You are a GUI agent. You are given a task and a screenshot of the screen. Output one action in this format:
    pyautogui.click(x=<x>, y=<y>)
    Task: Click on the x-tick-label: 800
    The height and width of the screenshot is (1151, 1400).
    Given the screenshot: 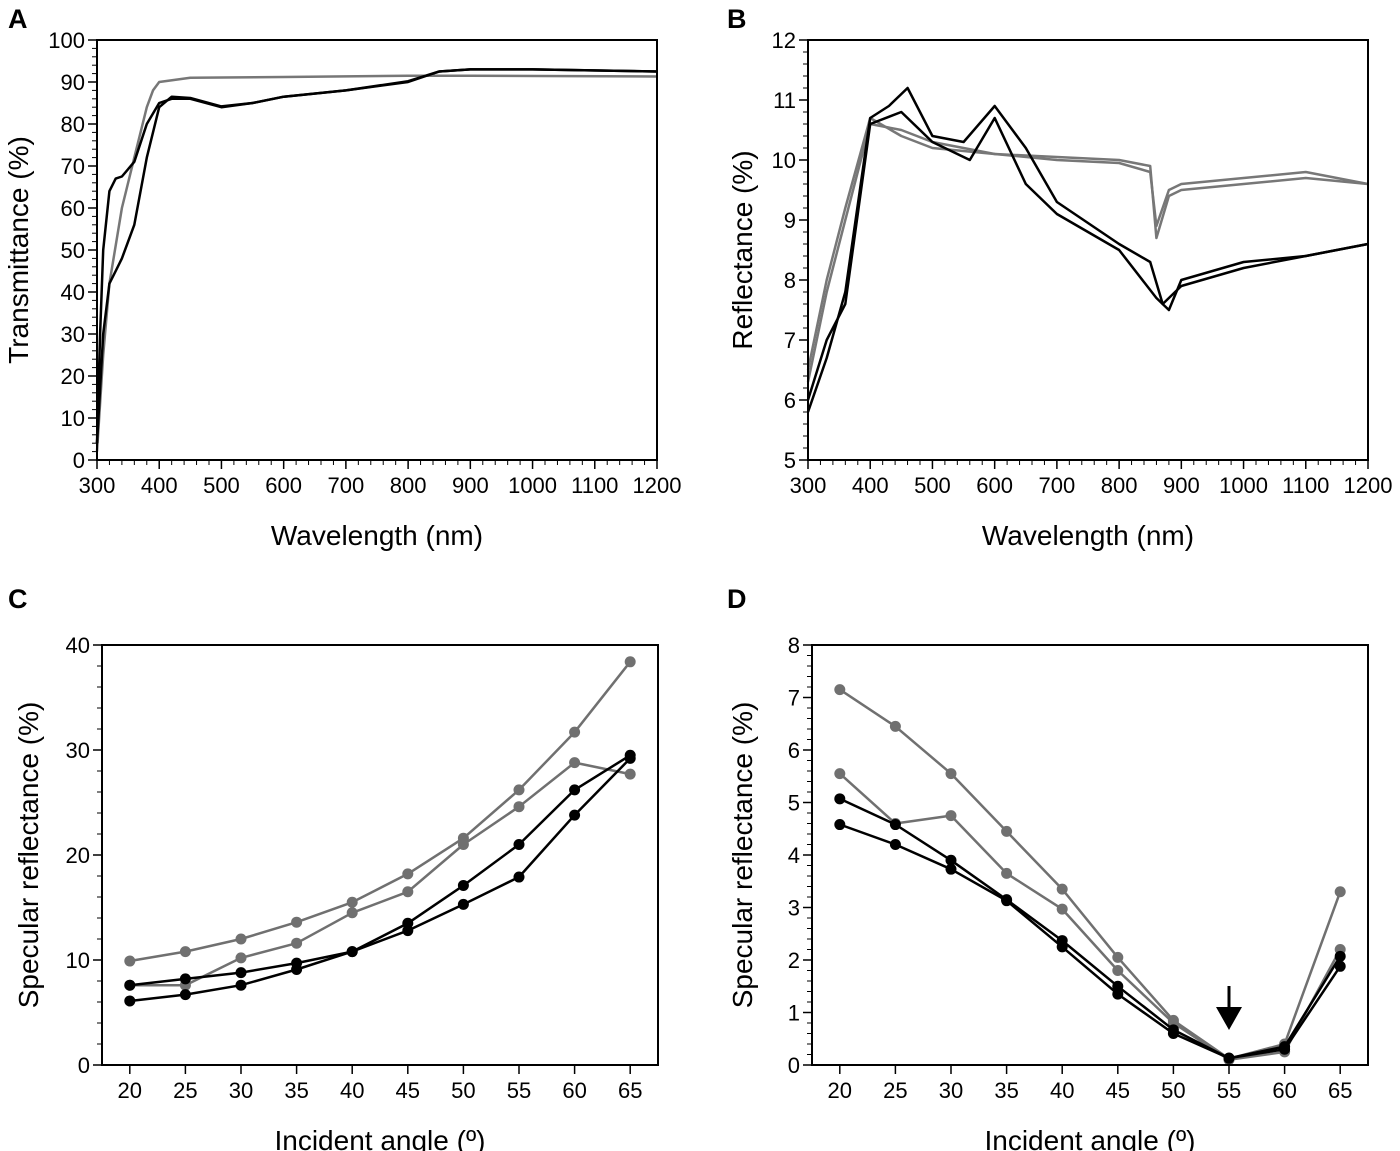 What is the action you would take?
    pyautogui.click(x=408, y=485)
    